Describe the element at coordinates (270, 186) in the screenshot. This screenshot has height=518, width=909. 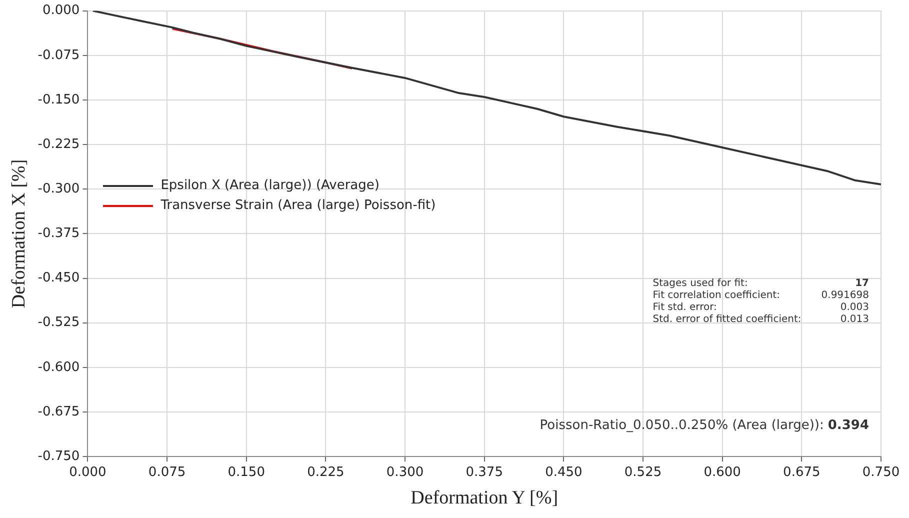
I see `legend-label: Epsilon X (Area (large)) (Average)` at that location.